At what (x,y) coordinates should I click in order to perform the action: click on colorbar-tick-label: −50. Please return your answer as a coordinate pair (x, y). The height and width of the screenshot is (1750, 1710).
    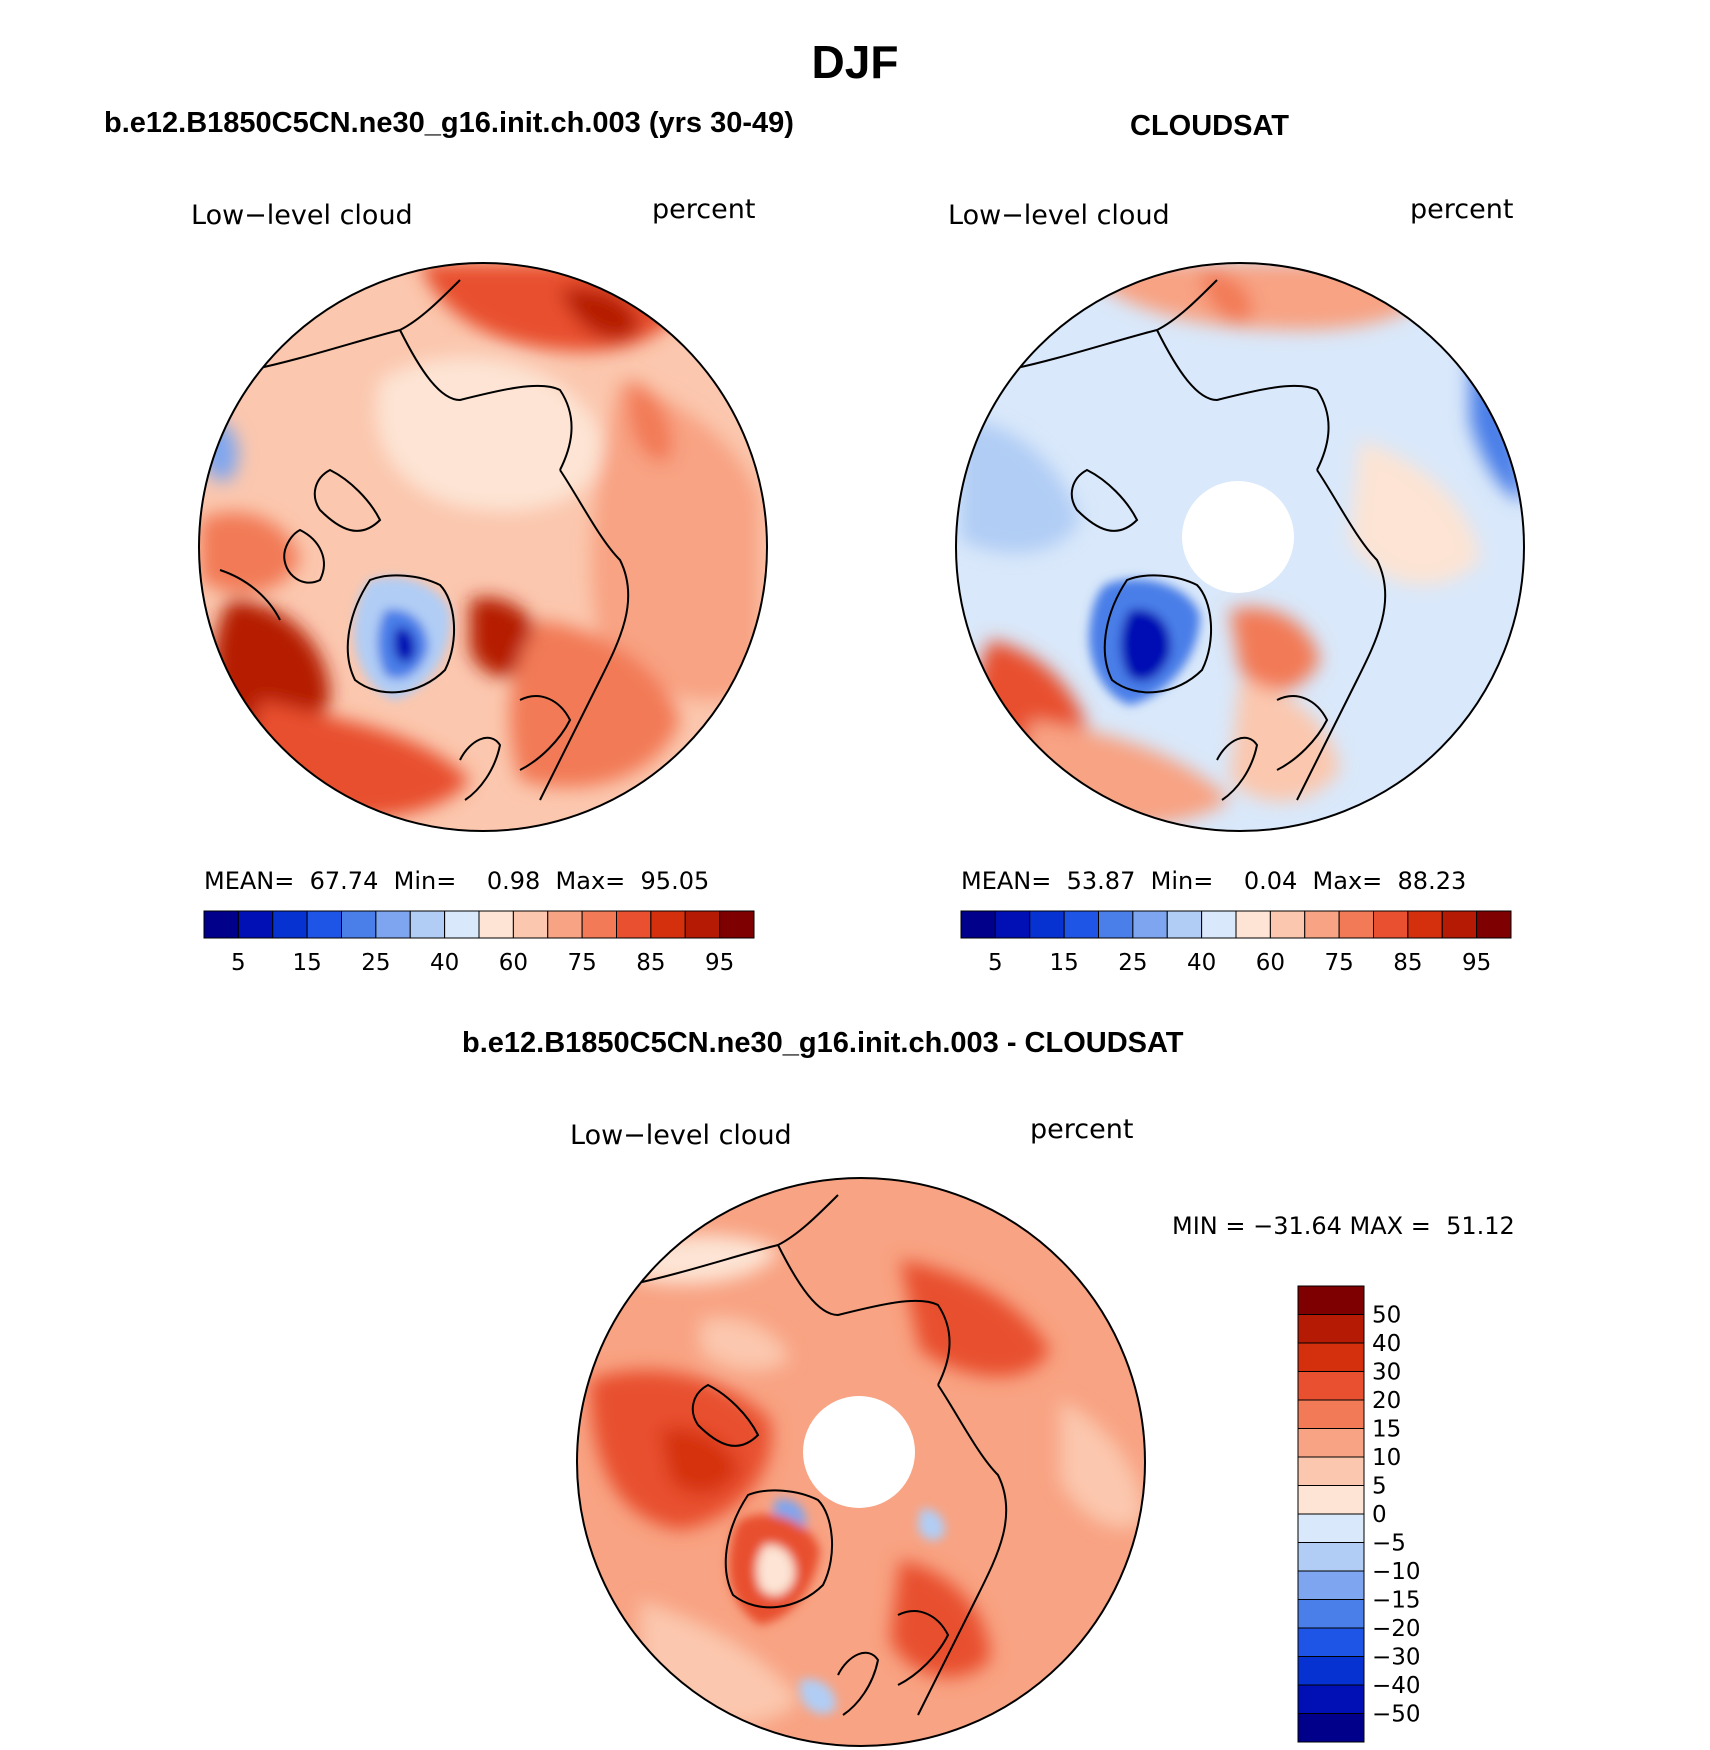
    Looking at the image, I should click on (1396, 1715).